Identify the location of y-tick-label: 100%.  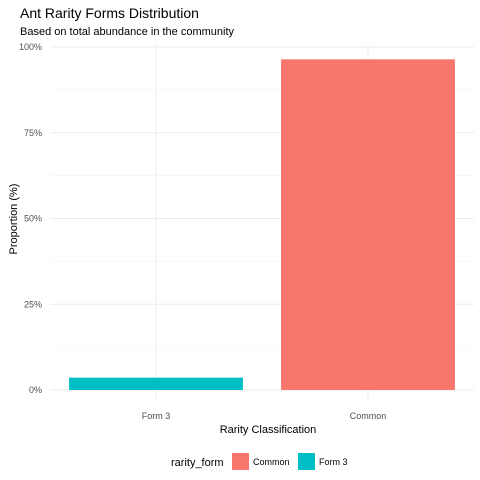
(30, 47).